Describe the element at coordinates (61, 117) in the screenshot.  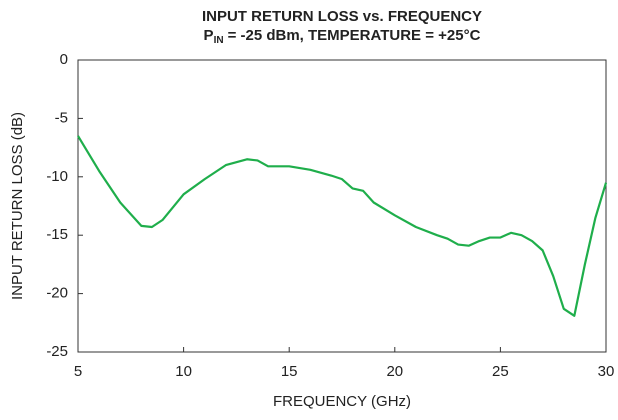
I see `y-tick-label: -5` at that location.